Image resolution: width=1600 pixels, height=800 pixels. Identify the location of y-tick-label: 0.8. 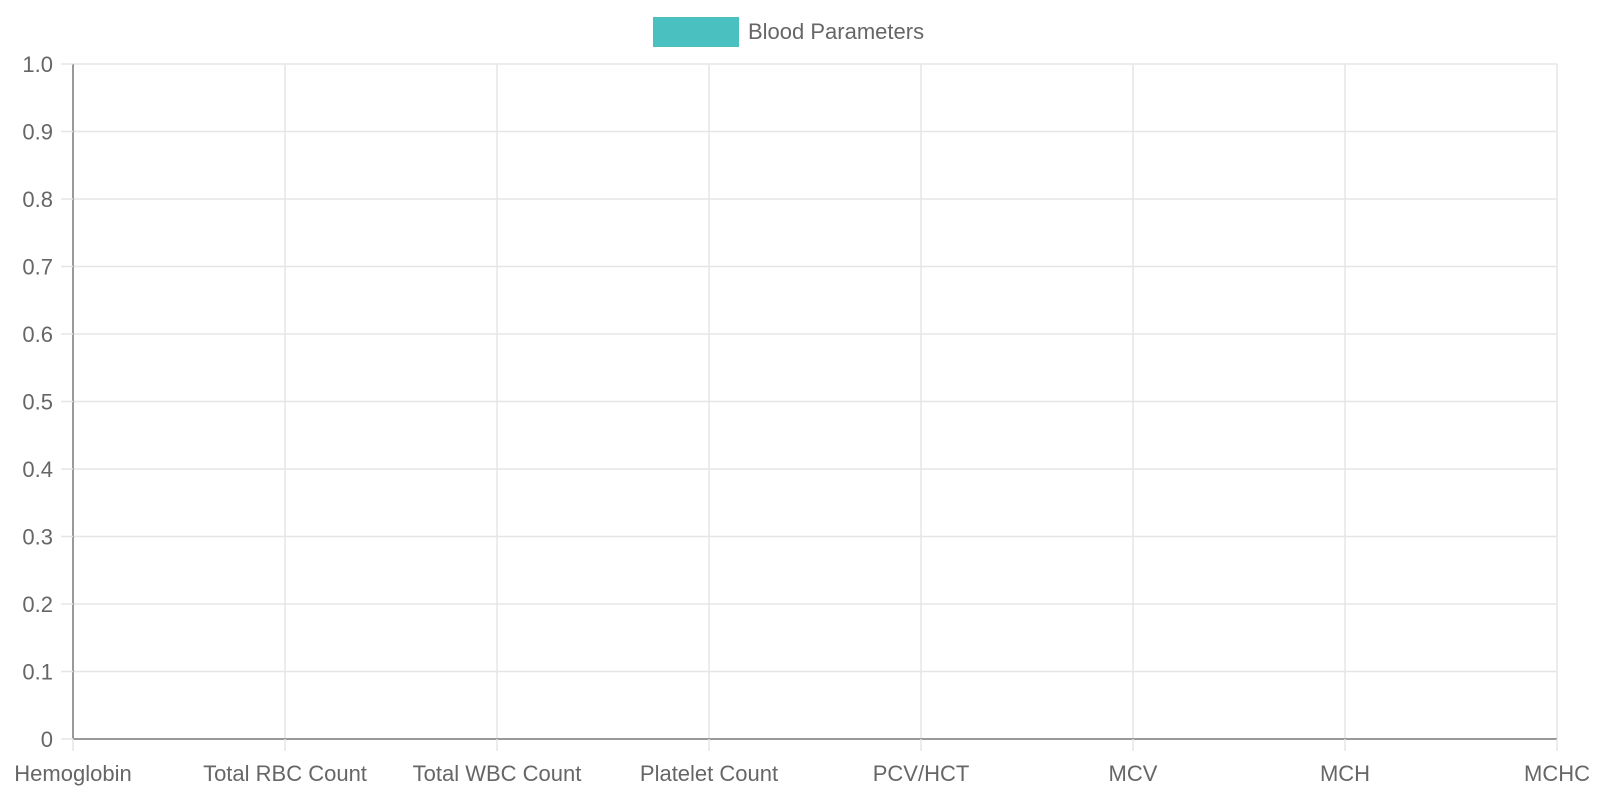
(37, 199).